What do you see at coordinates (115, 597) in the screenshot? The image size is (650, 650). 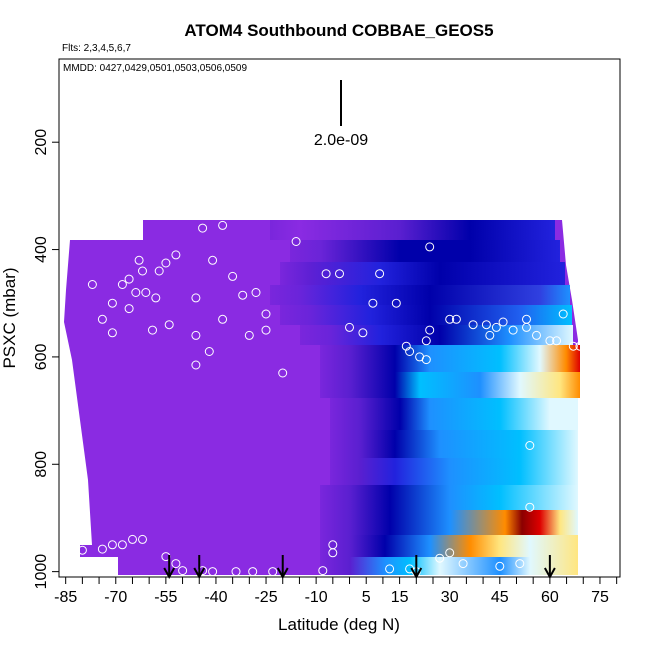 I see `x-tick-label: -70` at bounding box center [115, 597].